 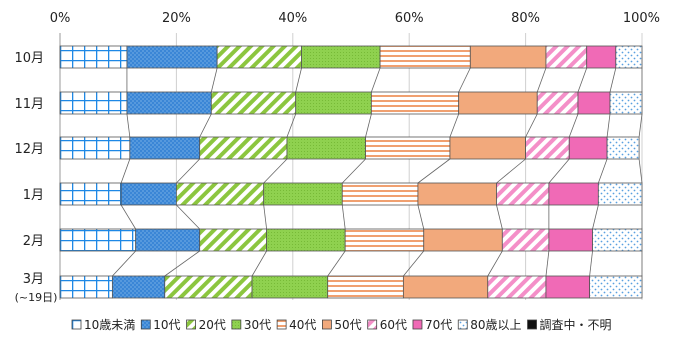 I want to click on y-category-label: 3月, so click(x=33, y=279).